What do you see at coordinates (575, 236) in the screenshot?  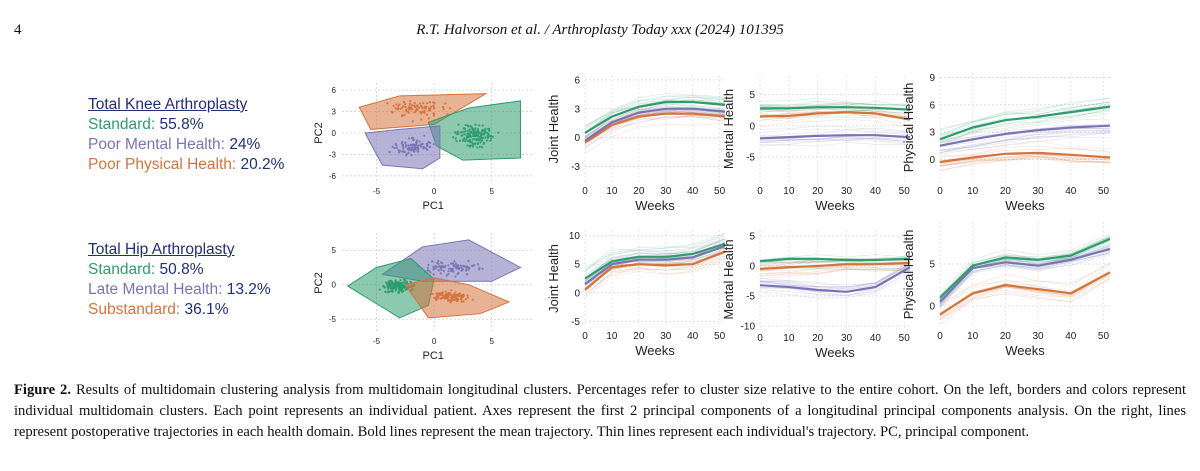 I see `hip-joint-ytick: 10` at bounding box center [575, 236].